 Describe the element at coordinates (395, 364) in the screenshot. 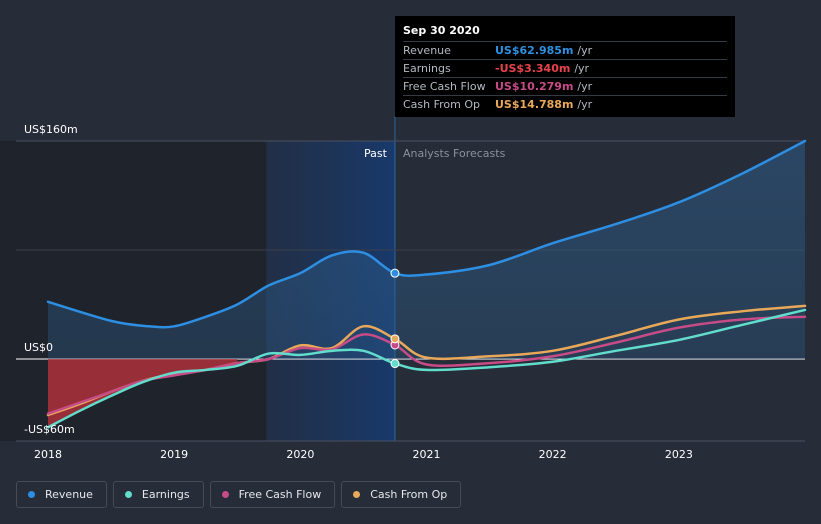

I see `marker-earnings` at that location.